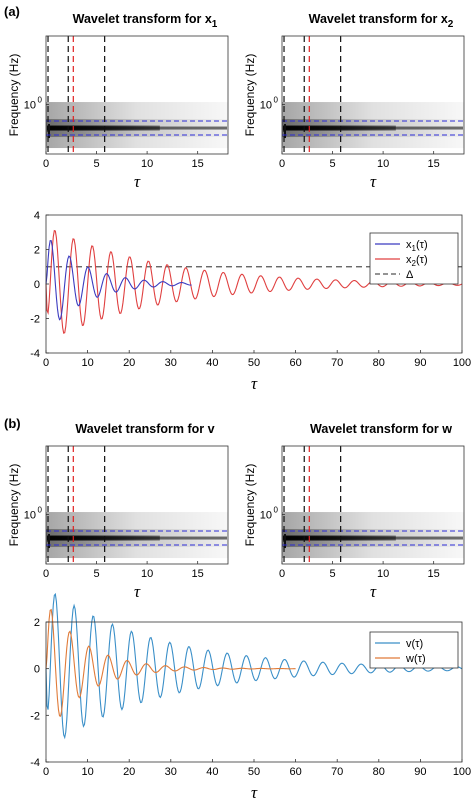 This screenshot has height=804, width=474. Describe the element at coordinates (145, 21) in the screenshot. I see `plot-title: Wavelet transform for x1` at that location.